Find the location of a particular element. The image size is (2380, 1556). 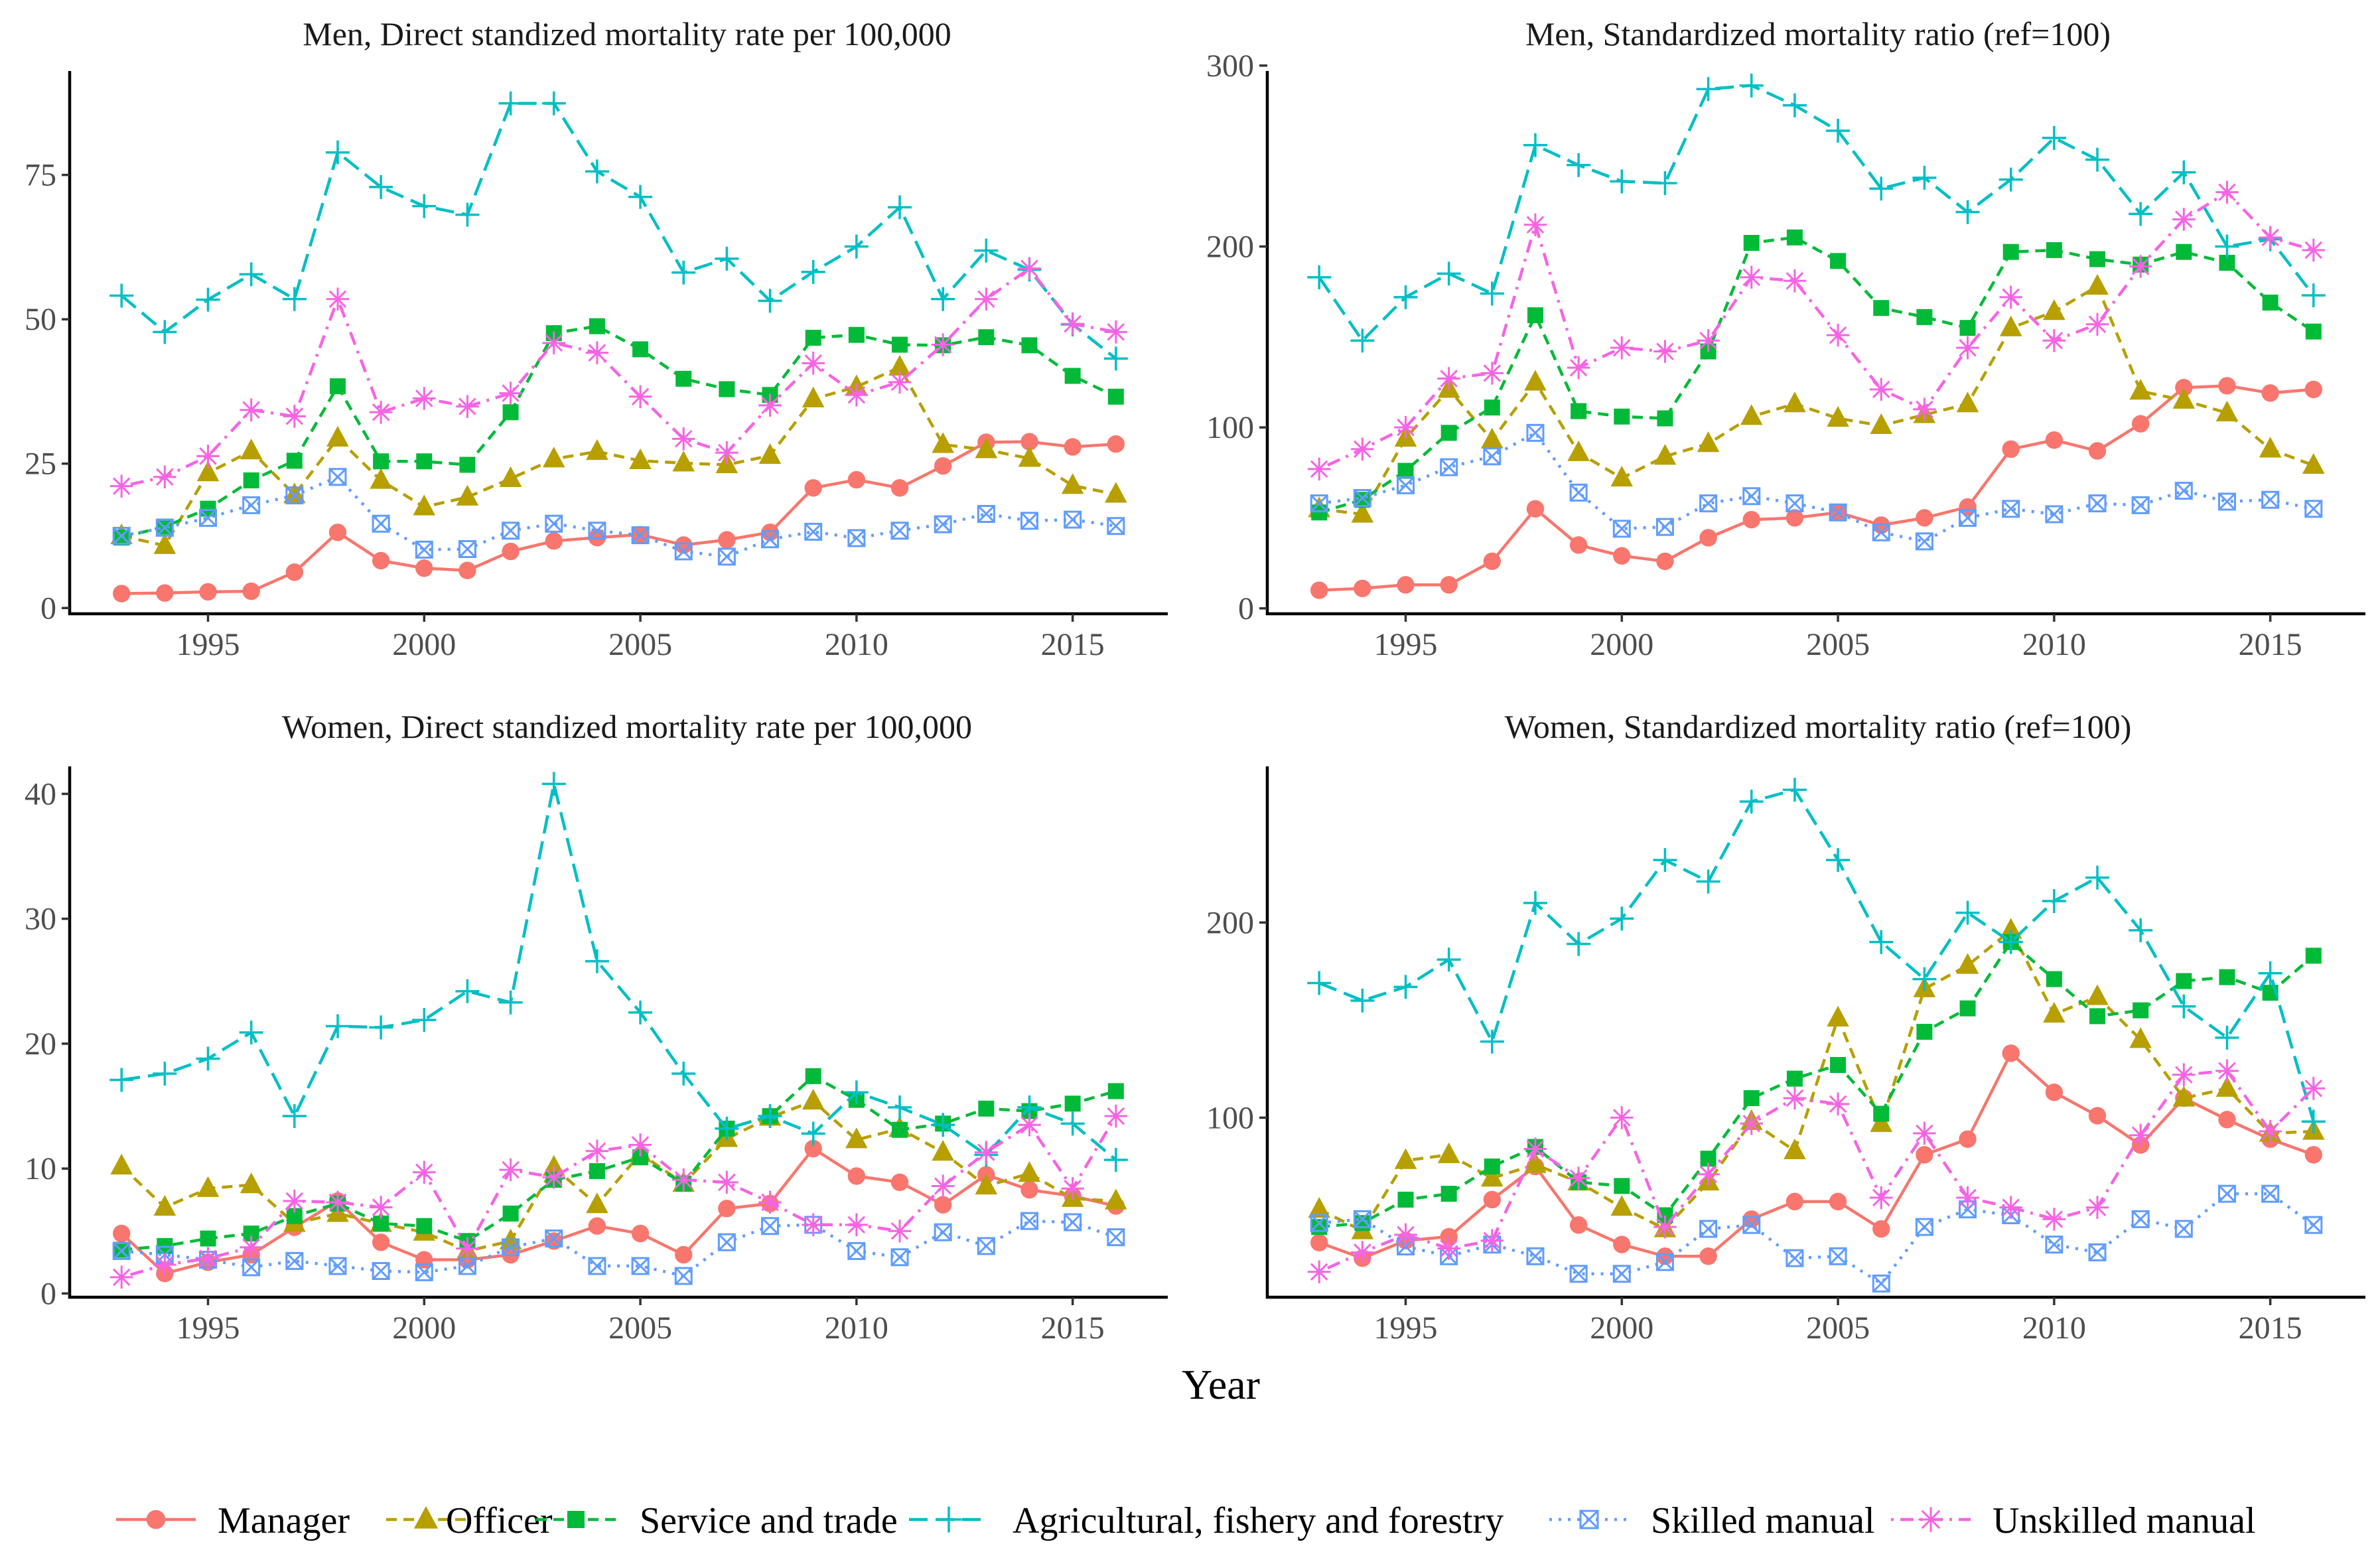

series-skilled-manual is located at coordinates (618, 517).